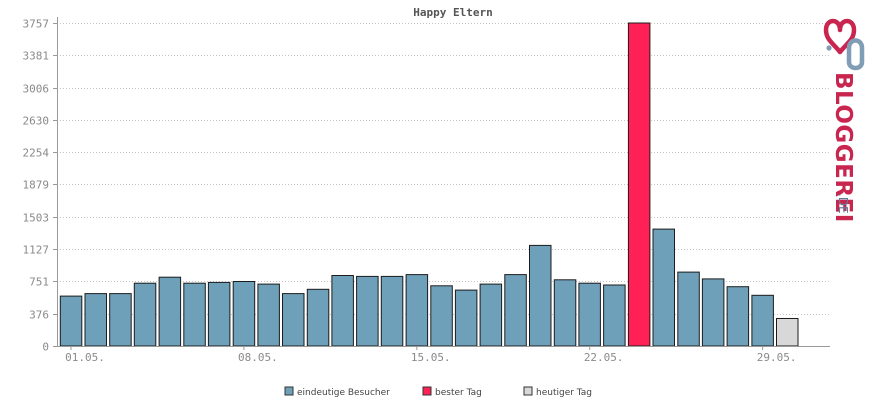 This screenshot has height=400, width=870. Describe the element at coordinates (36, 153) in the screenshot. I see `y-tick-label: 2254` at that location.